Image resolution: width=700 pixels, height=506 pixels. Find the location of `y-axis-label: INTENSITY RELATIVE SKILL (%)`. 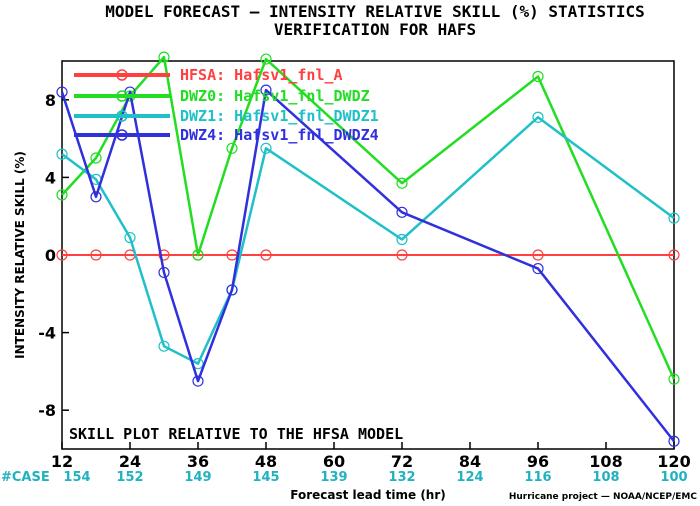

y-axis-label: INTENSITY RELATIVE SKILL (%) is located at coordinates (20, 255).